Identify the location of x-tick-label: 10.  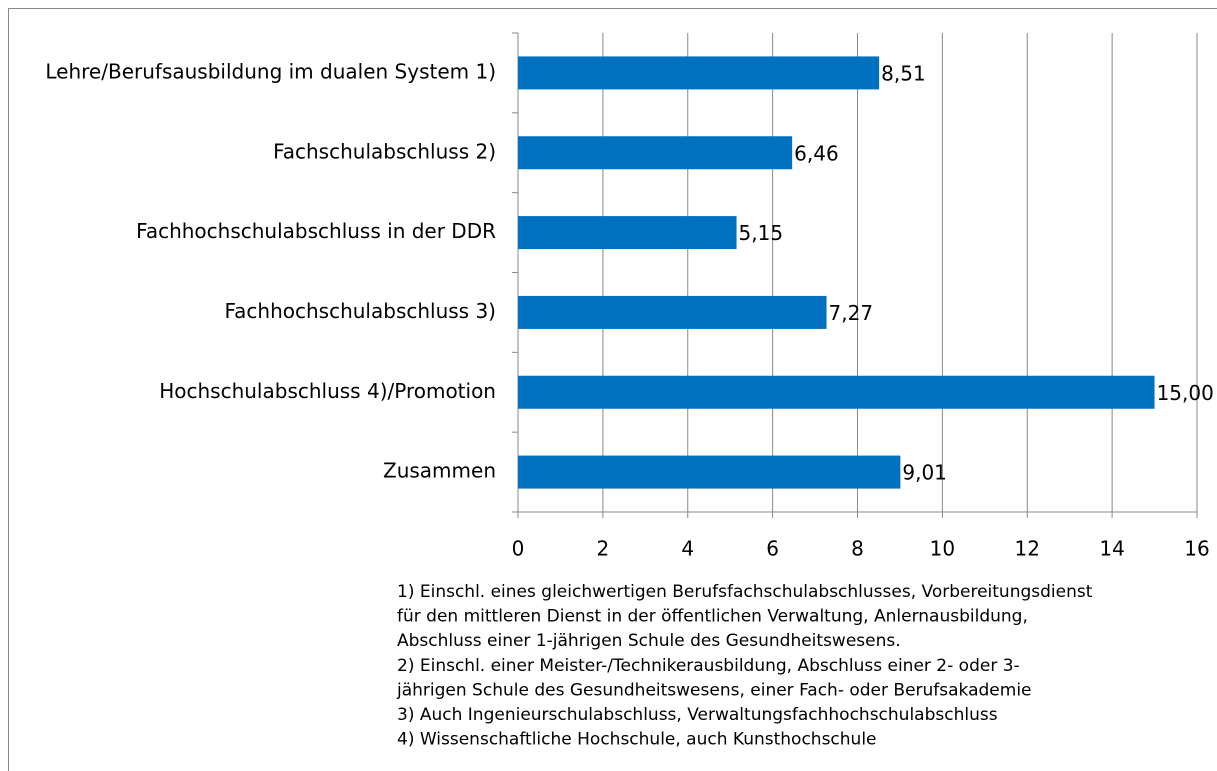
(942, 549).